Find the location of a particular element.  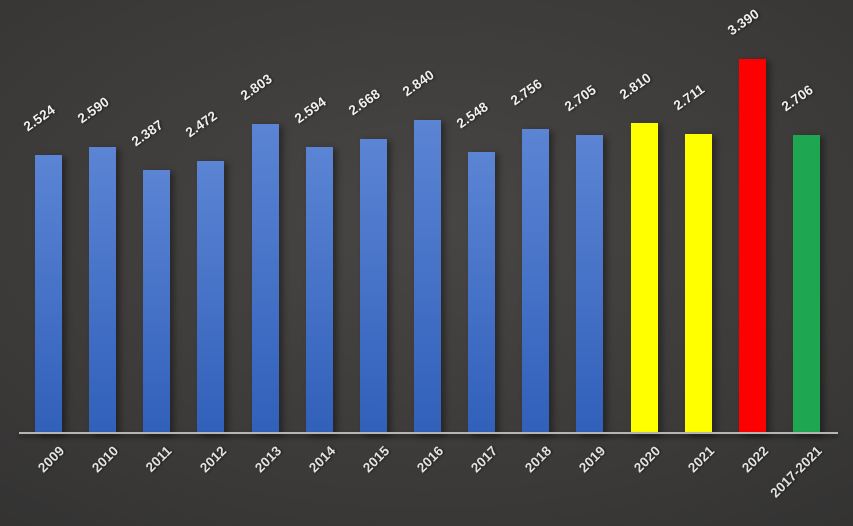

category-label-2016: 2016 is located at coordinates (430, 459).